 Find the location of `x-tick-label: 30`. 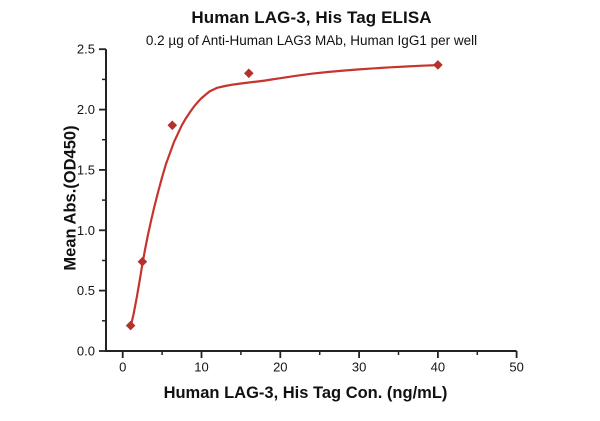

x-tick-label: 30 is located at coordinates (359, 367).